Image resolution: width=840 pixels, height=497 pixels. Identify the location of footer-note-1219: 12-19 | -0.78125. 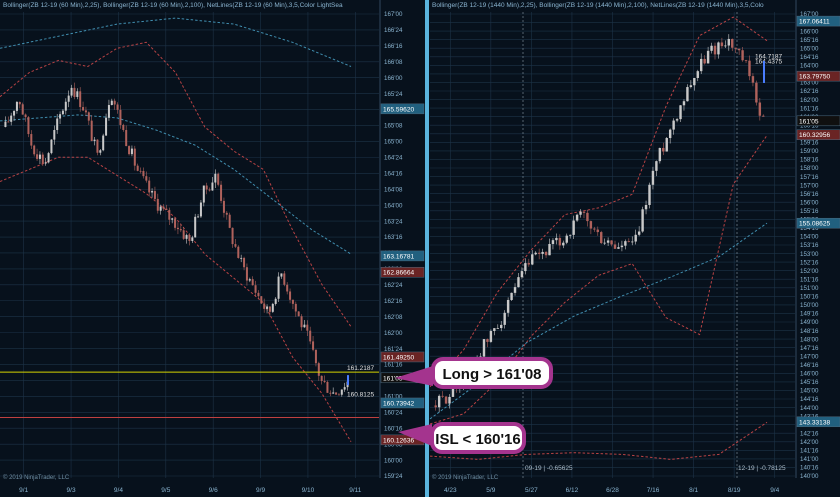
(762, 468).